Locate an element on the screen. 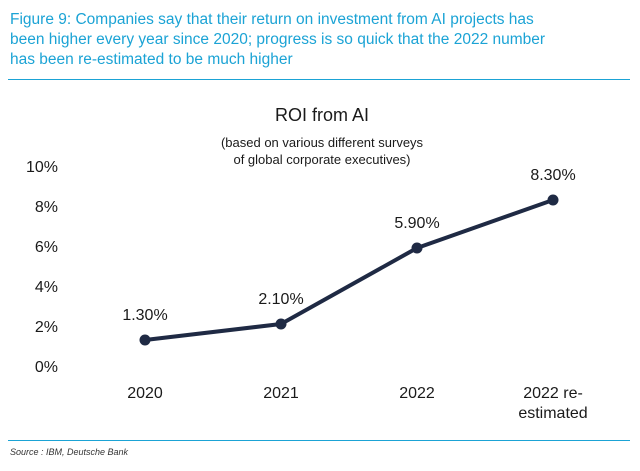  data-label: 5.90% is located at coordinates (416, 223).